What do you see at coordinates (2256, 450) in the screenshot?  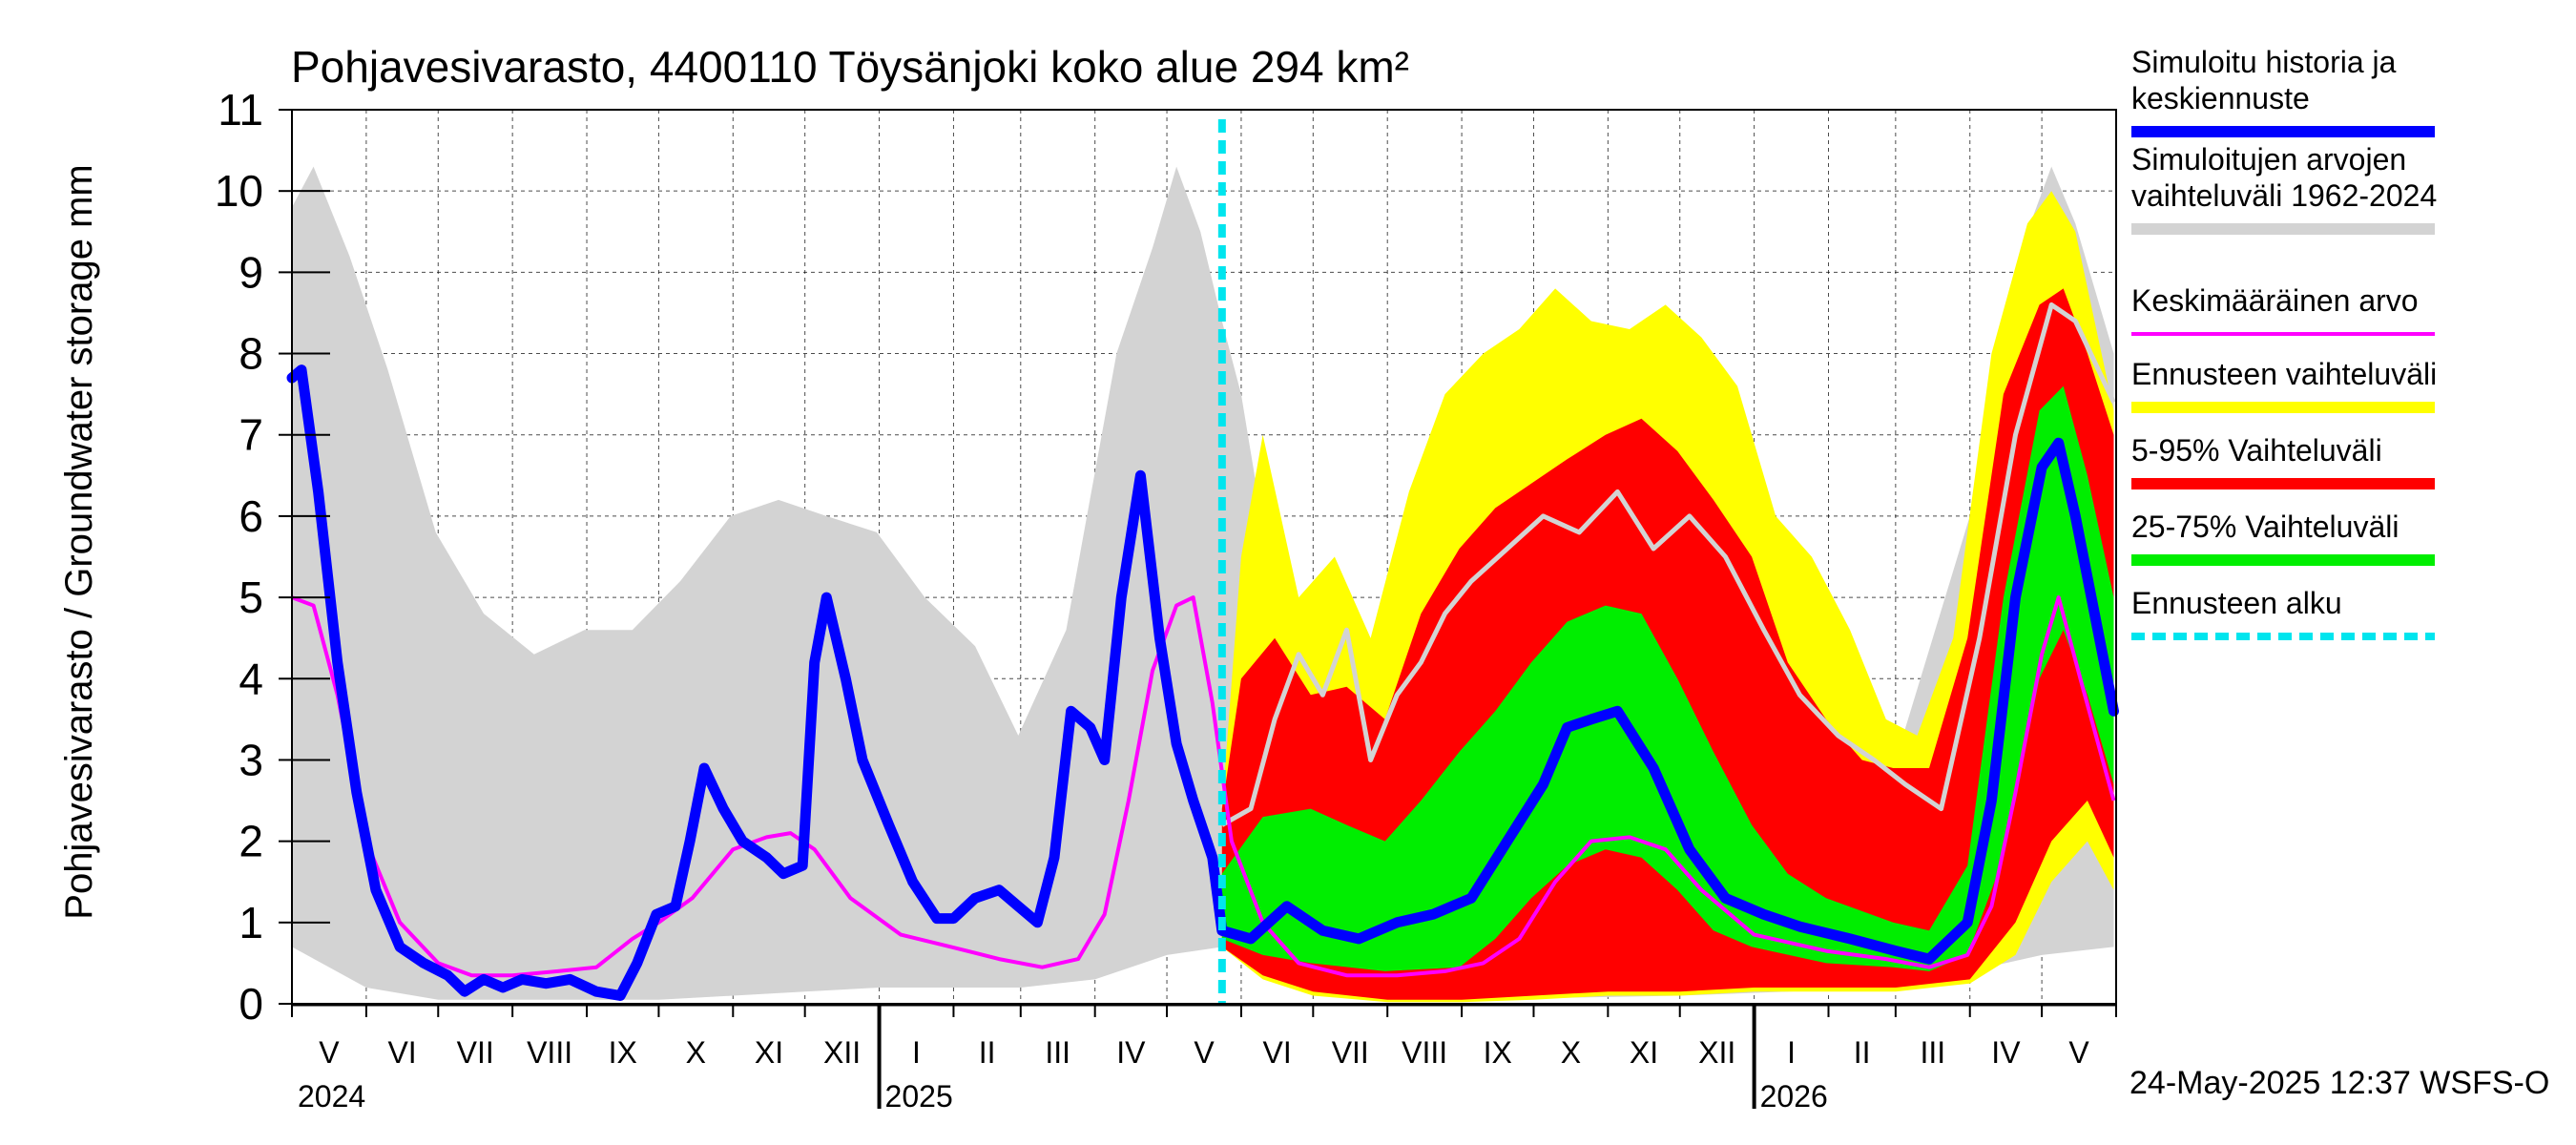 I see `legend-label: 5-95% Vaihteluväli` at bounding box center [2256, 450].